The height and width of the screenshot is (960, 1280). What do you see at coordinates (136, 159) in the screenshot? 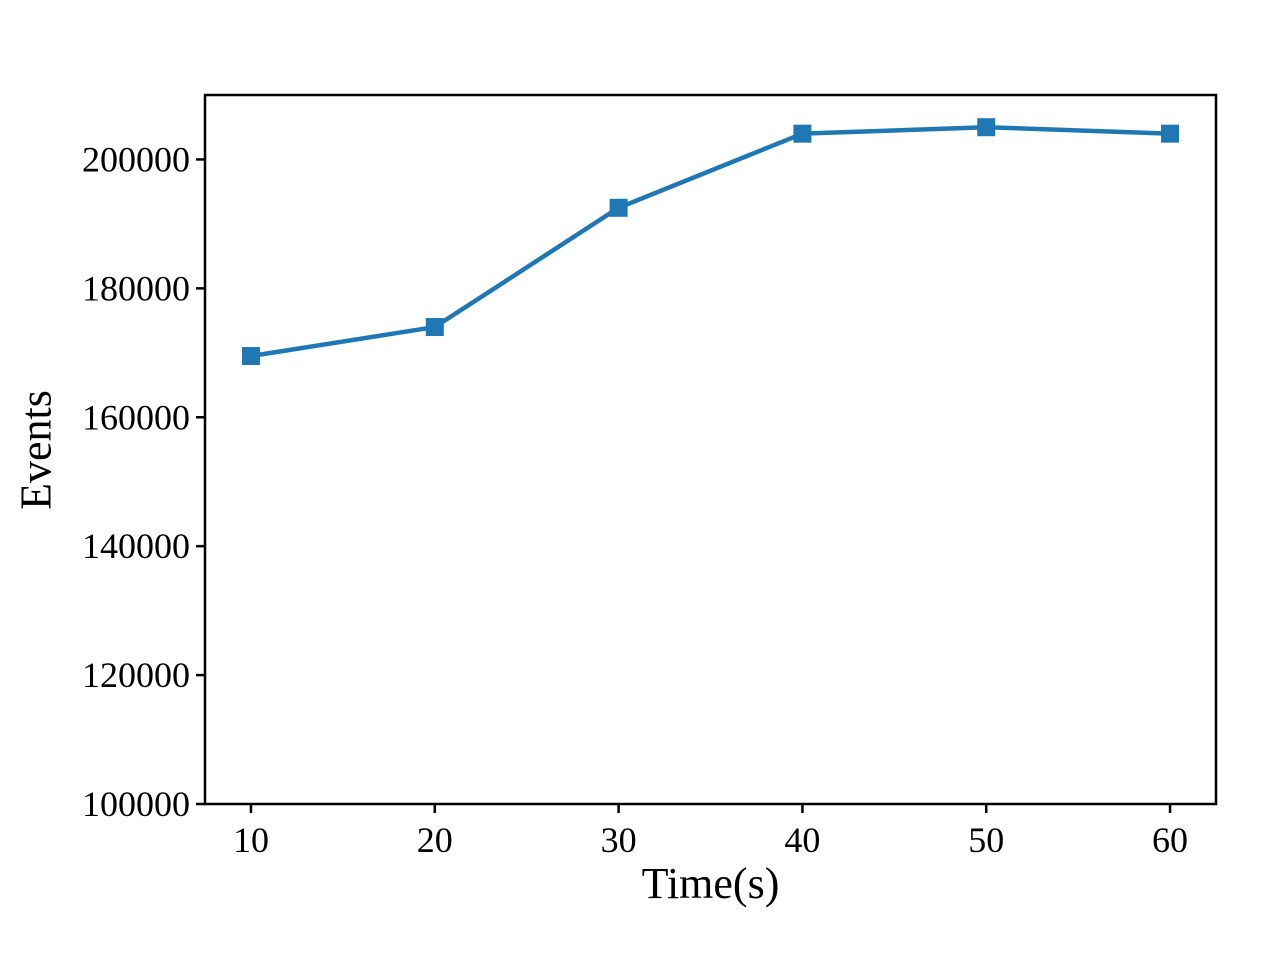
I see `y-tick-label: 200000` at bounding box center [136, 159].